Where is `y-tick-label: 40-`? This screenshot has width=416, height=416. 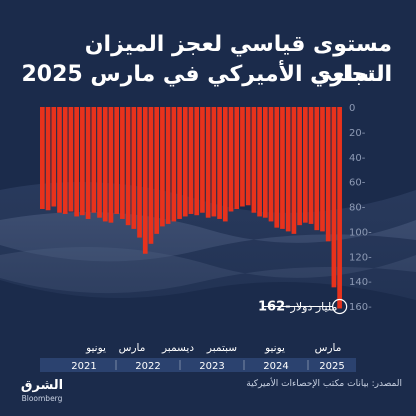 y-tick-label: 40- is located at coordinates (357, 158).